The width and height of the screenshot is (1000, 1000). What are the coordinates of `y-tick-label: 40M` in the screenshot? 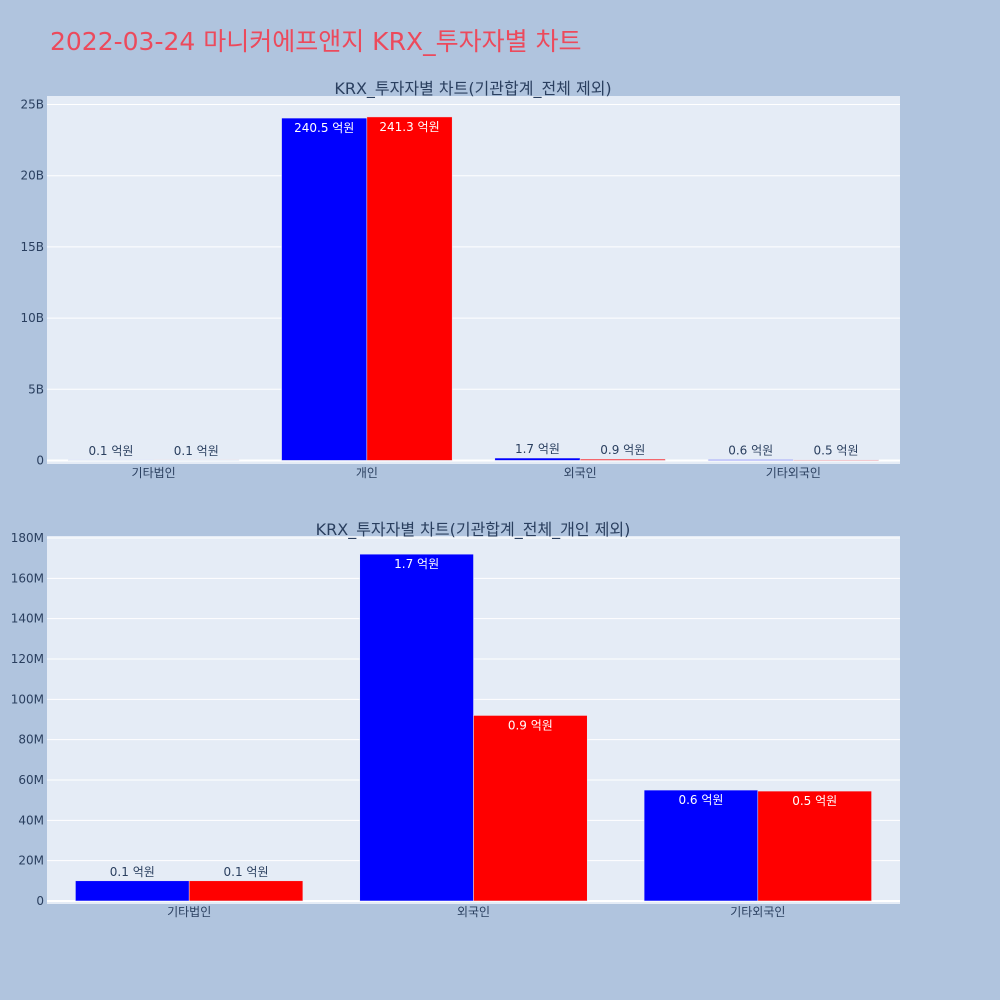 It's located at (31, 820).